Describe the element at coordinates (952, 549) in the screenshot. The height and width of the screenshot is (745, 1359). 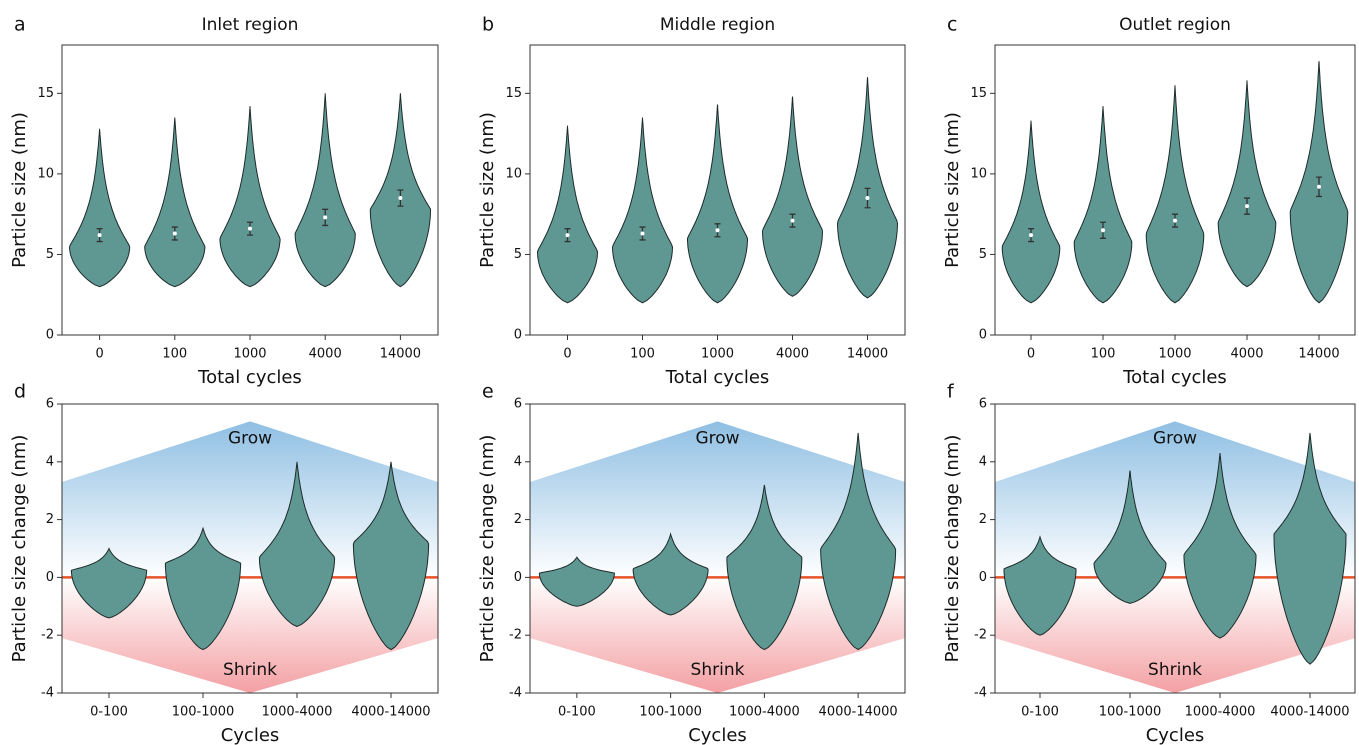
I see `y-axis-label: Particle size change (nm)` at that location.